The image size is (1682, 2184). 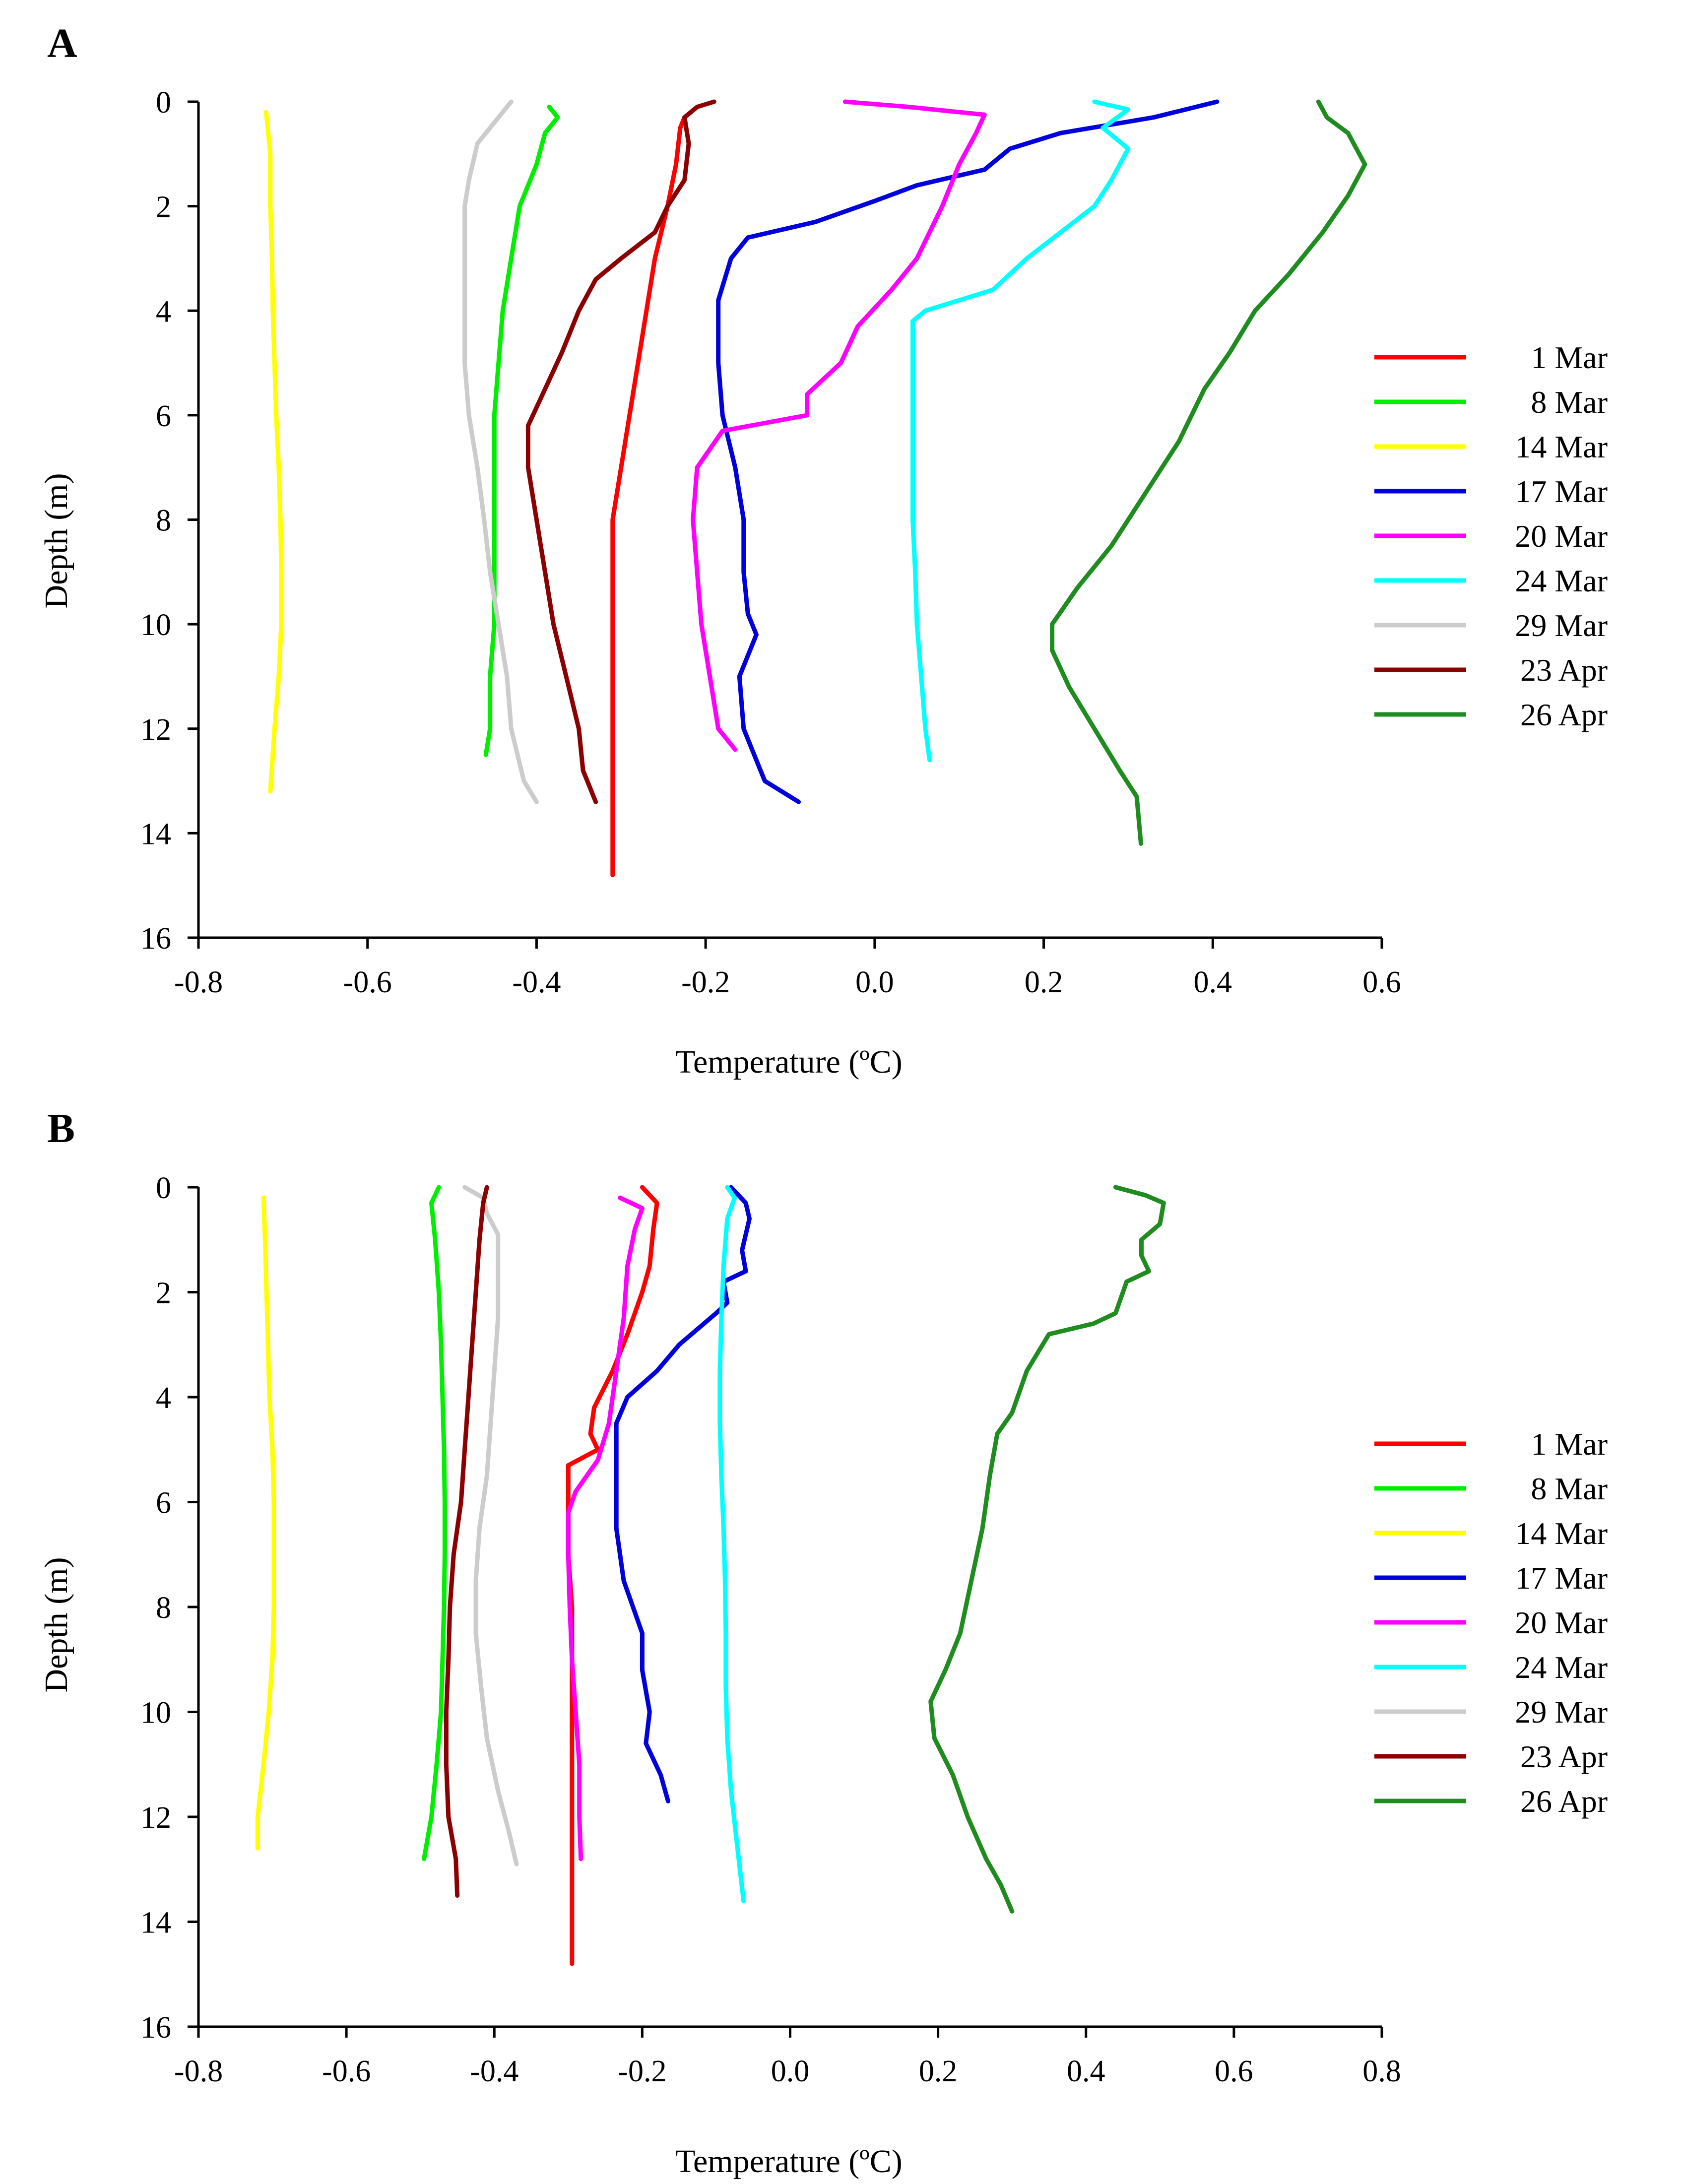 What do you see at coordinates (62, 43) in the screenshot?
I see `panel-letter-a: A` at bounding box center [62, 43].